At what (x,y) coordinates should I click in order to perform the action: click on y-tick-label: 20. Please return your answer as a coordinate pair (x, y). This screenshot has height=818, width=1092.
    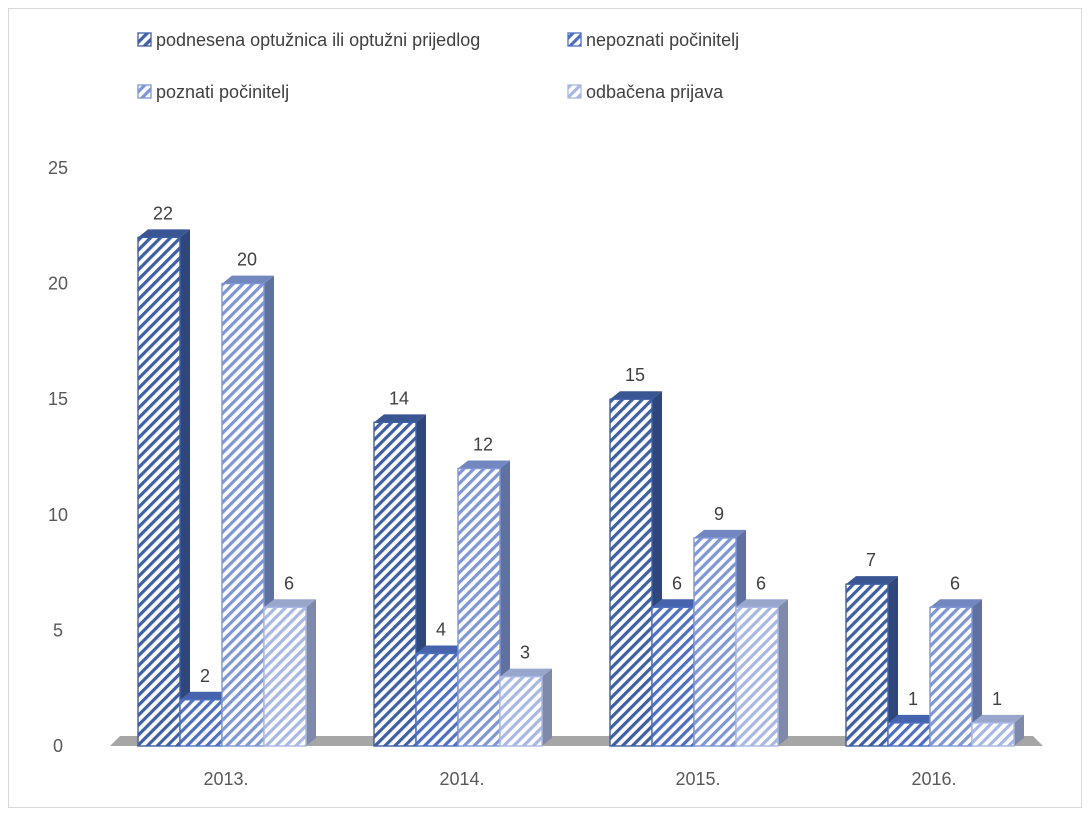
    Looking at the image, I should click on (58, 284).